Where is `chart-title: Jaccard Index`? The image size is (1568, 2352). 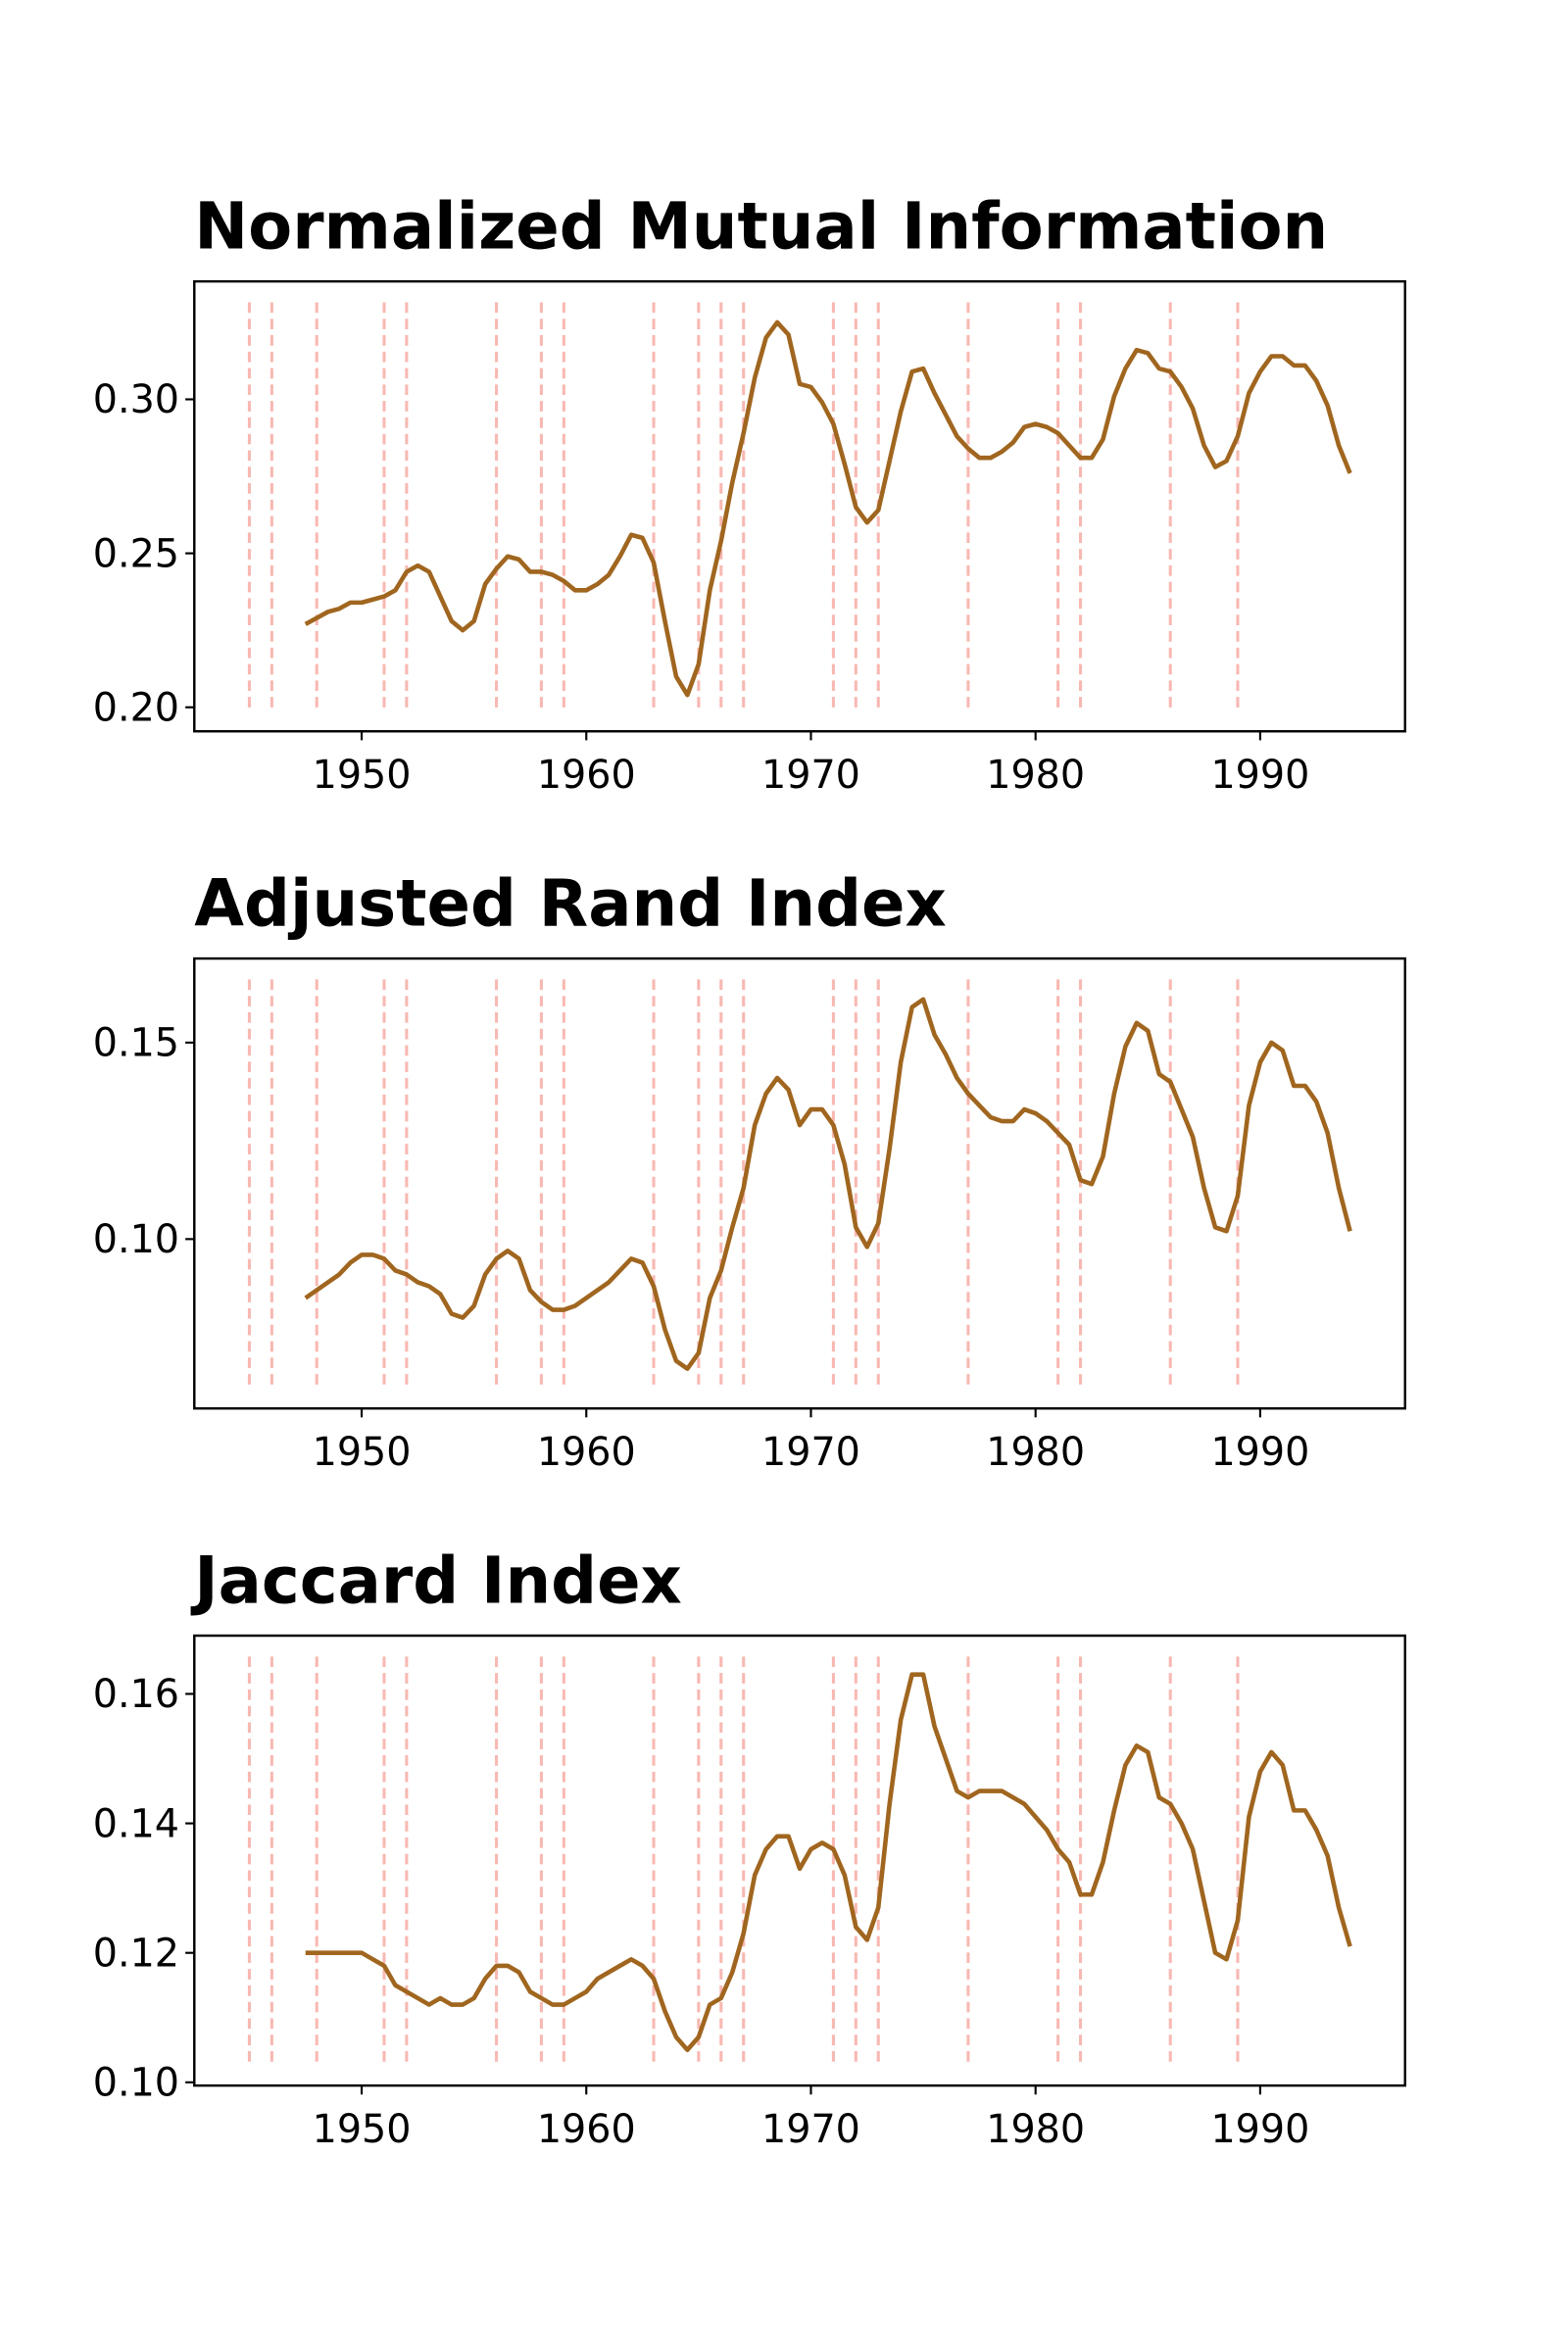 chart-title: Jaccard Index is located at coordinates (436, 1581).